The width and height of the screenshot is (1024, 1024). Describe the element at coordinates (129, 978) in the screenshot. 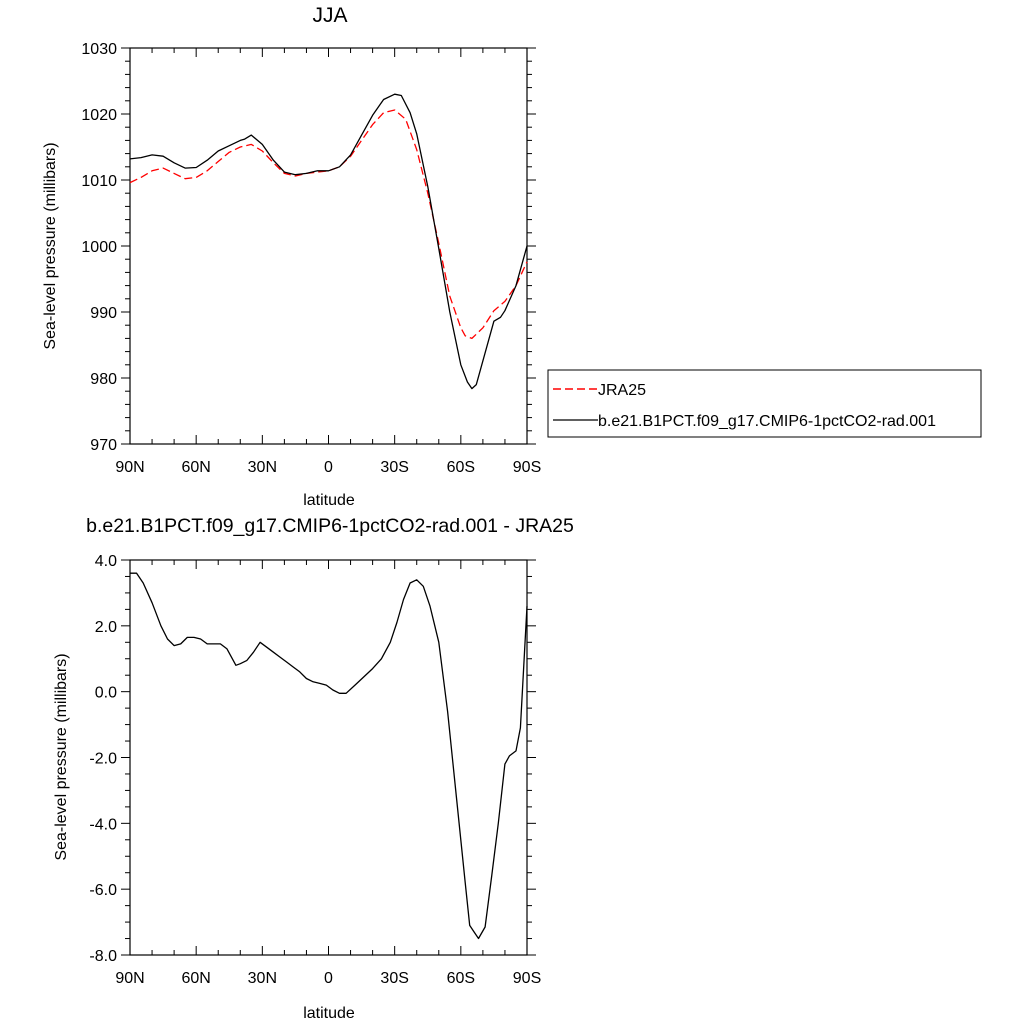

I see `bottom-x-tick-label: 90N` at that location.